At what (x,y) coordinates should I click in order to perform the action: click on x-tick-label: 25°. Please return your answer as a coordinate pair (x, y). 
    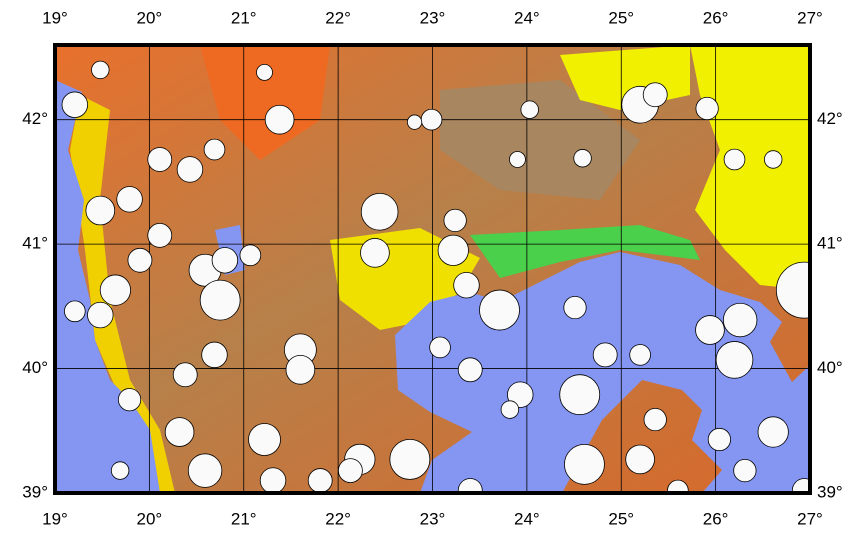
    Looking at the image, I should click on (621, 518).